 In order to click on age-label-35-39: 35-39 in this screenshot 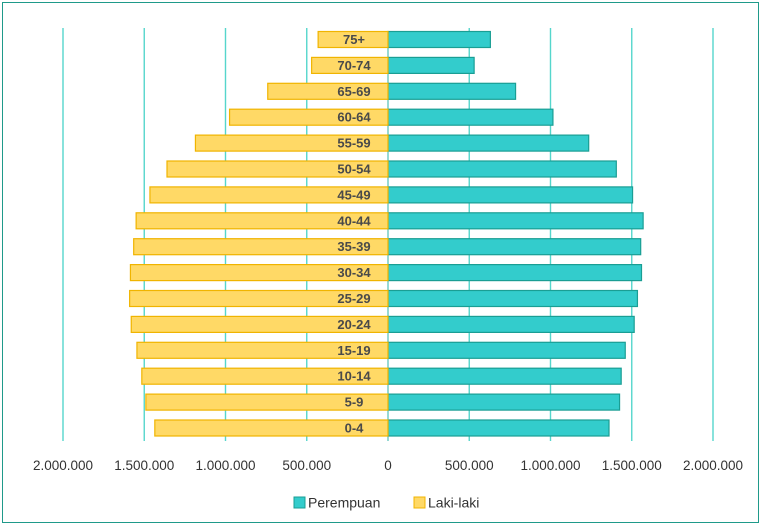, I will do `click(353, 246)`.